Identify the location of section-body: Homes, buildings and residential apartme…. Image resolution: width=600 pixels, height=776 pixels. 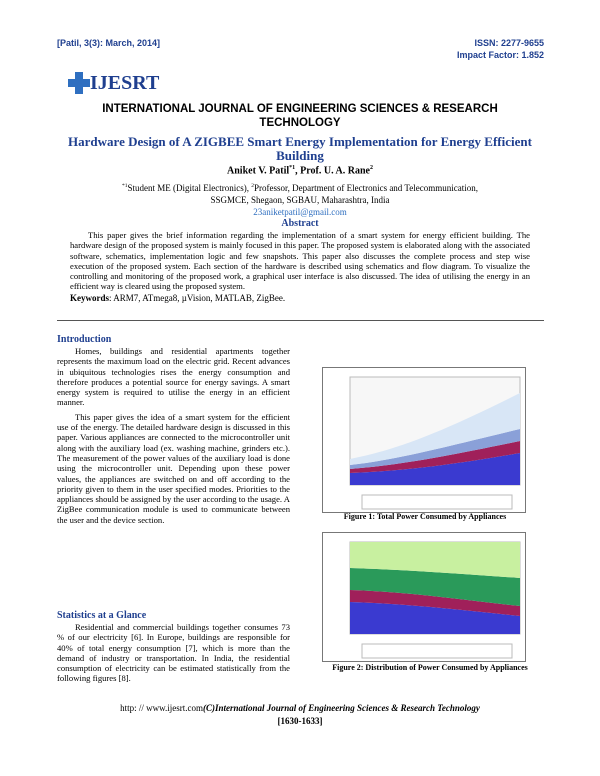
(173, 435).